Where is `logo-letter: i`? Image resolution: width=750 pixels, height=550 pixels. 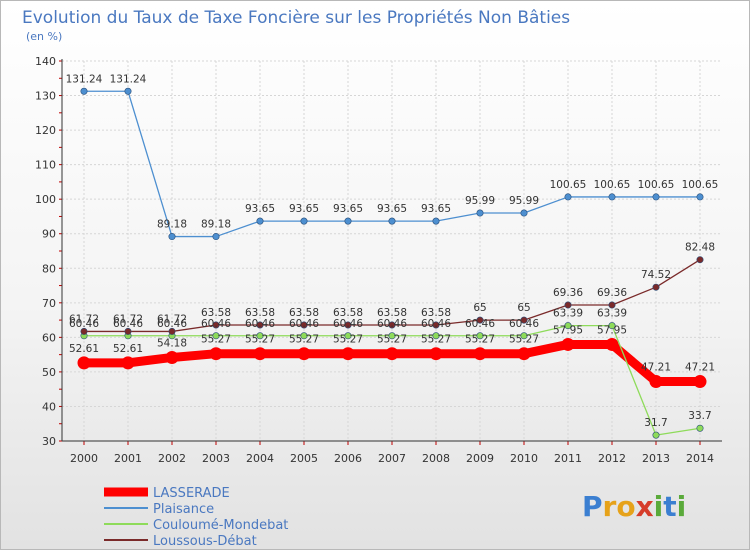 logo-letter: i is located at coordinates (682, 506).